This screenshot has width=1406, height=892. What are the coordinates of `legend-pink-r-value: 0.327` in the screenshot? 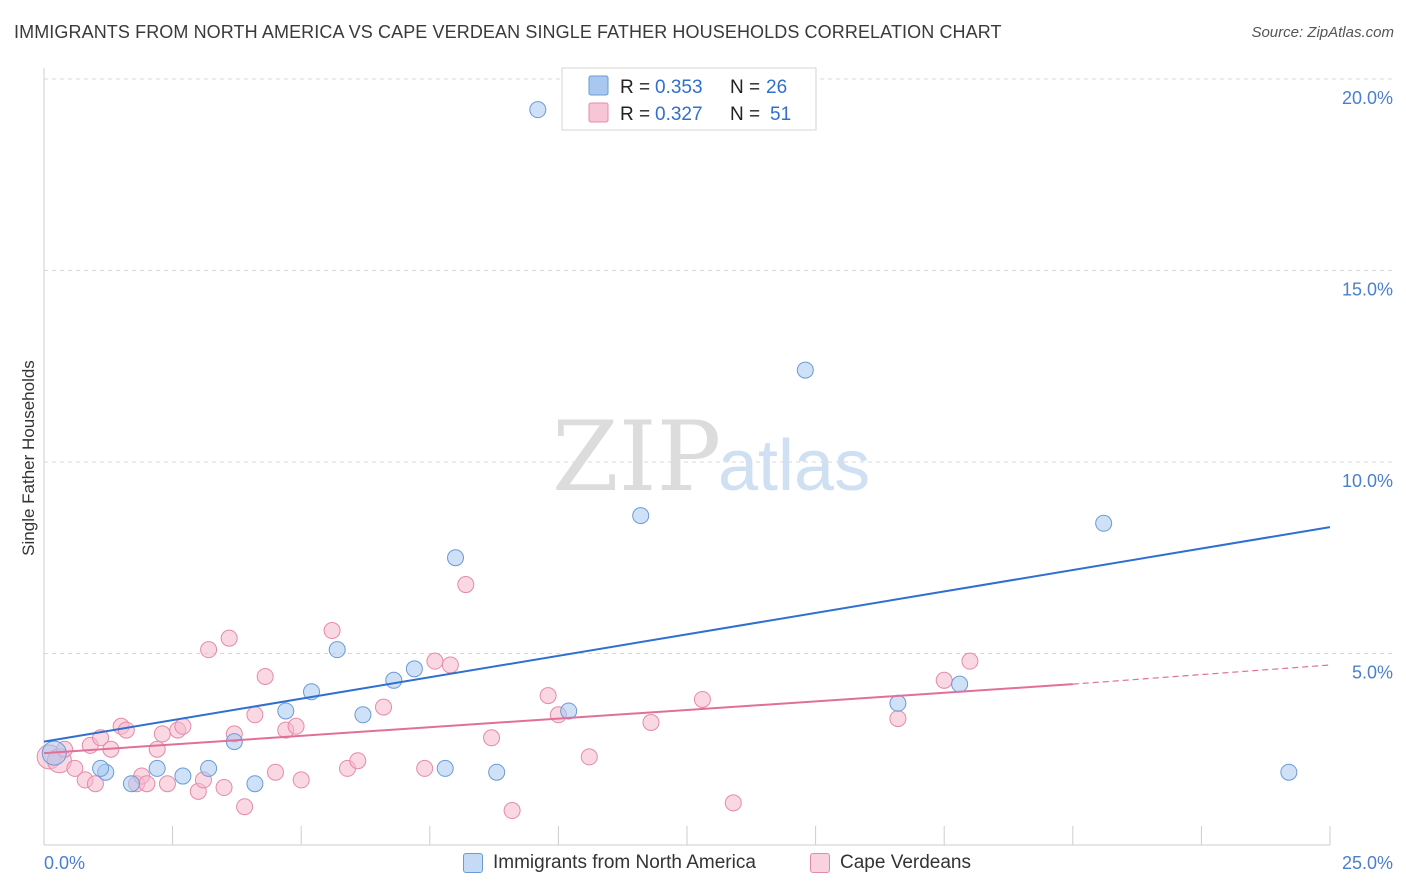 It's located at (679, 114).